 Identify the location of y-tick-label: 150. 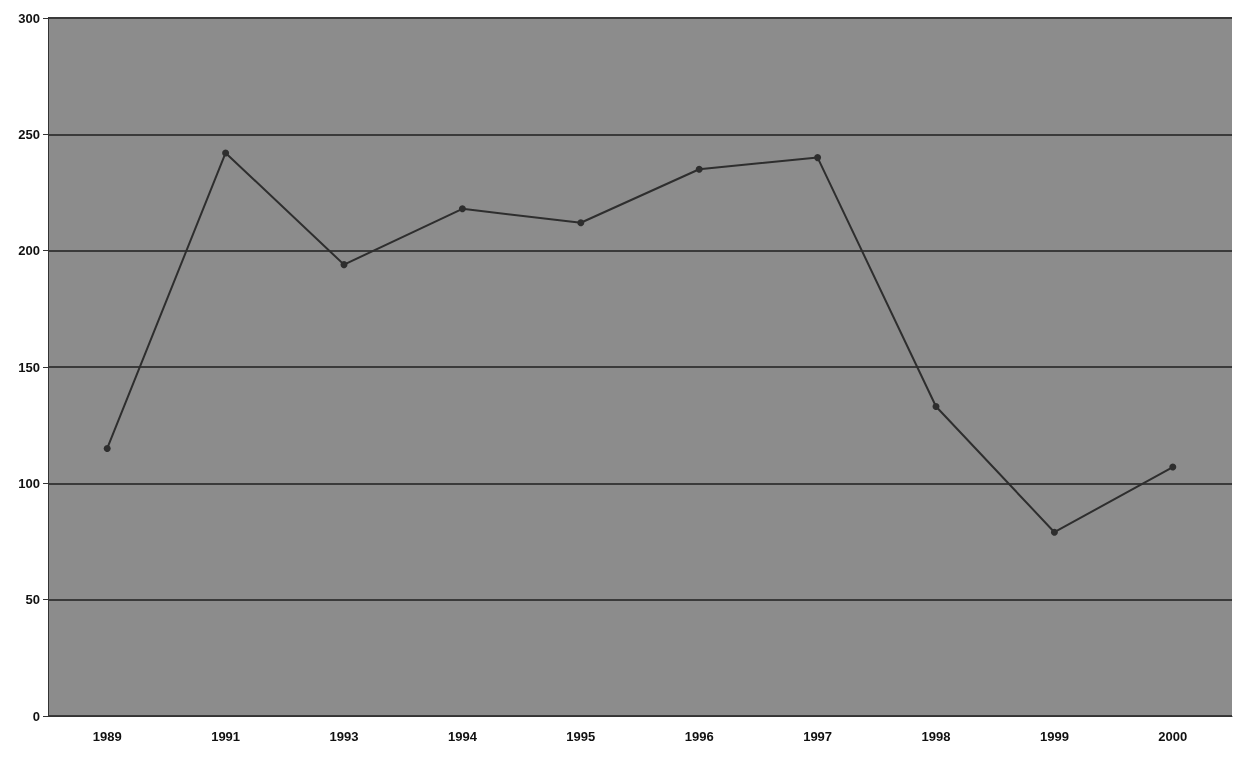
(29, 367).